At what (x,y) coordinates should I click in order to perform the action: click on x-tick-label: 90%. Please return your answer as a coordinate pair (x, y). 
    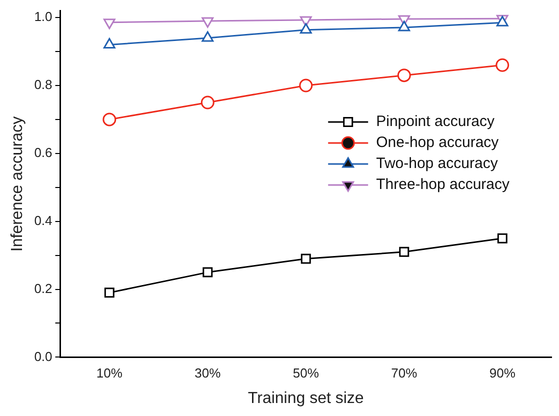
    Looking at the image, I should click on (502, 373).